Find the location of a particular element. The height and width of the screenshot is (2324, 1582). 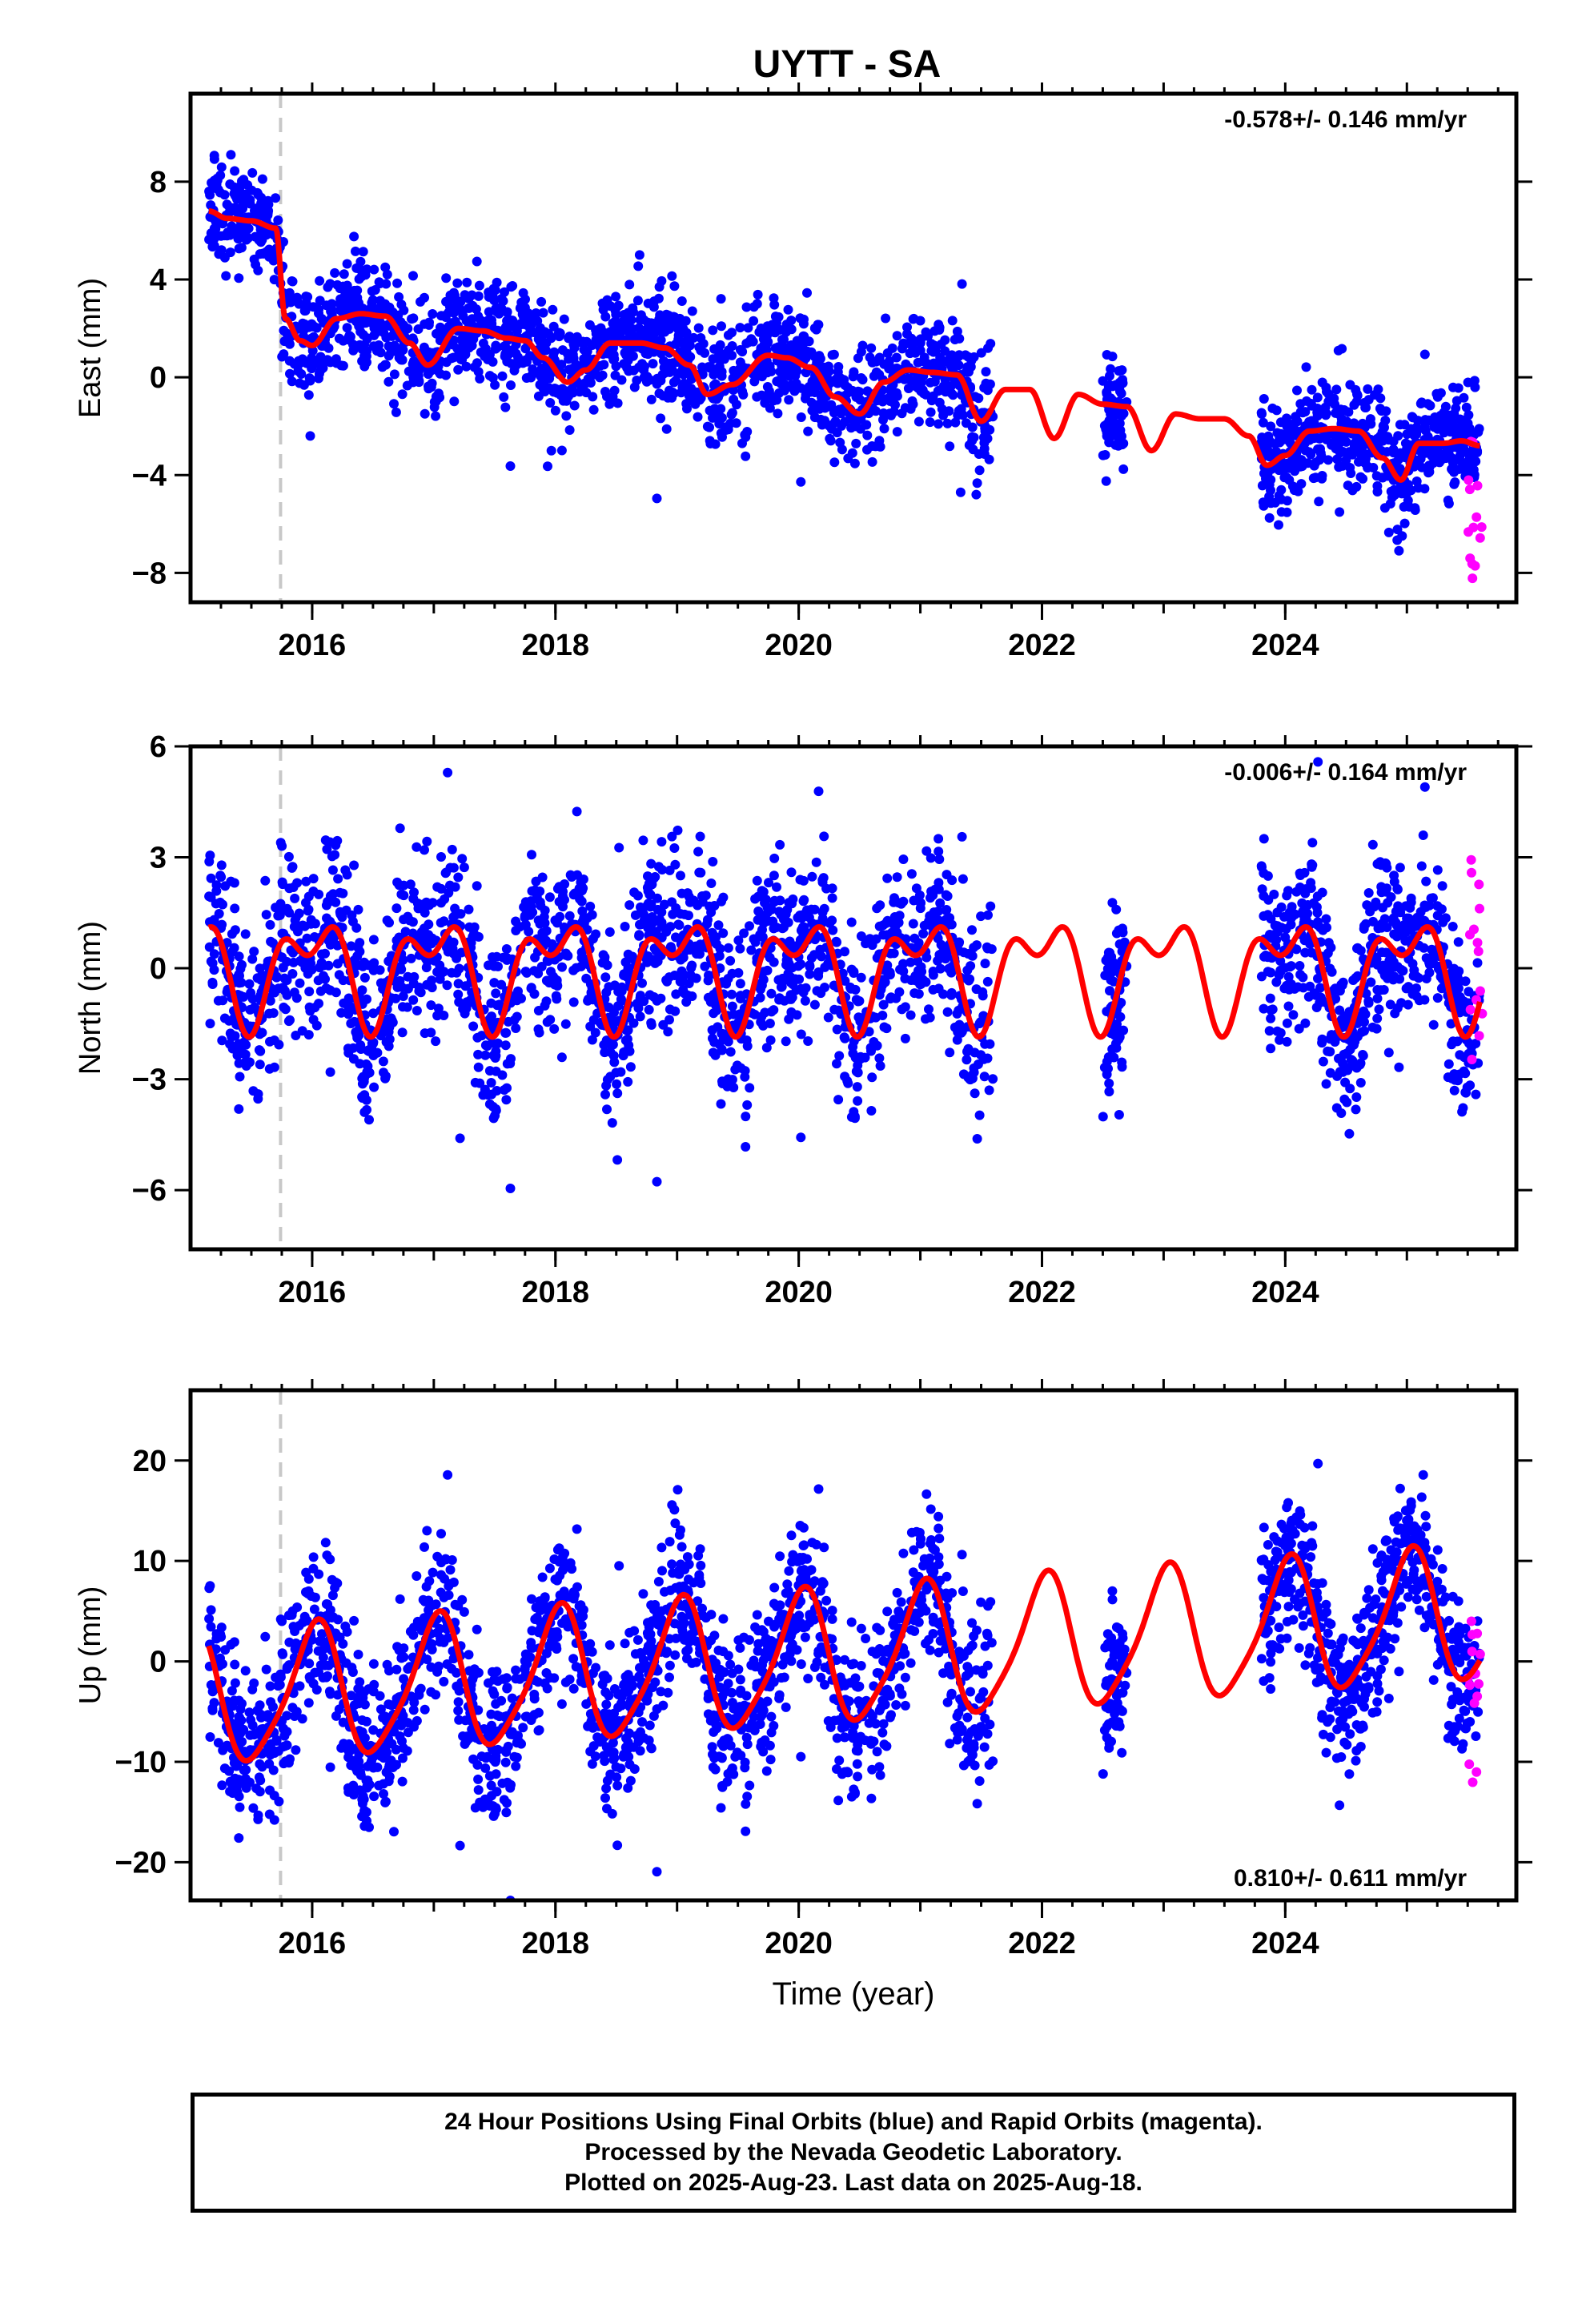

rapid-point is located at coordinates (1472, 1059).